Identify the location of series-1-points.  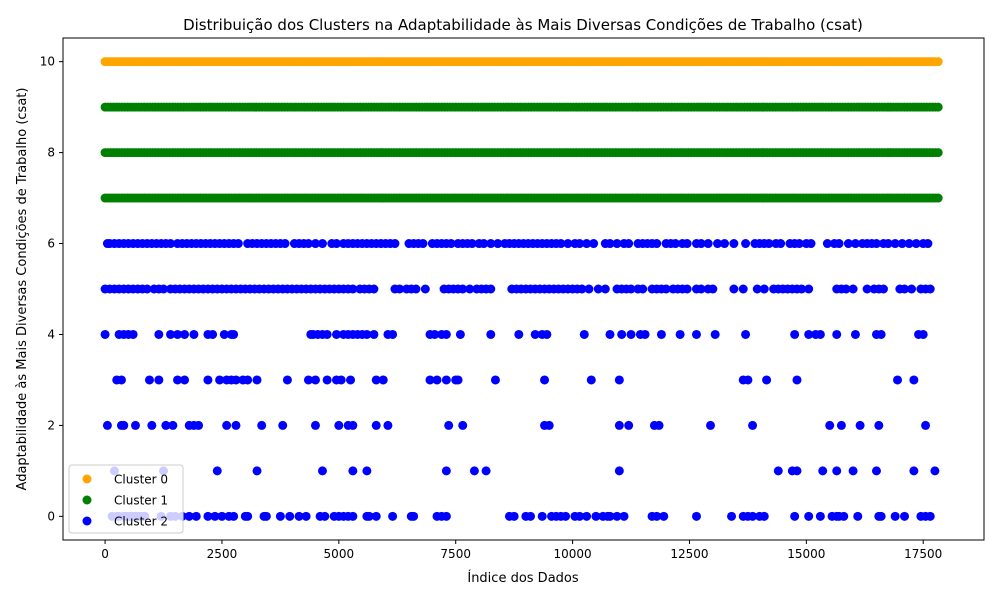
(521, 152).